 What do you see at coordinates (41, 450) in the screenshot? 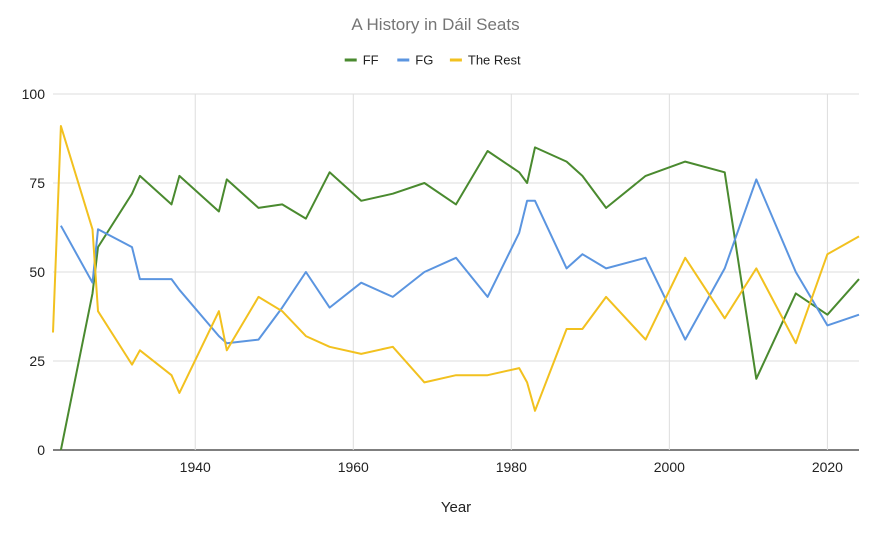
I see `y-tick-label: 0` at bounding box center [41, 450].